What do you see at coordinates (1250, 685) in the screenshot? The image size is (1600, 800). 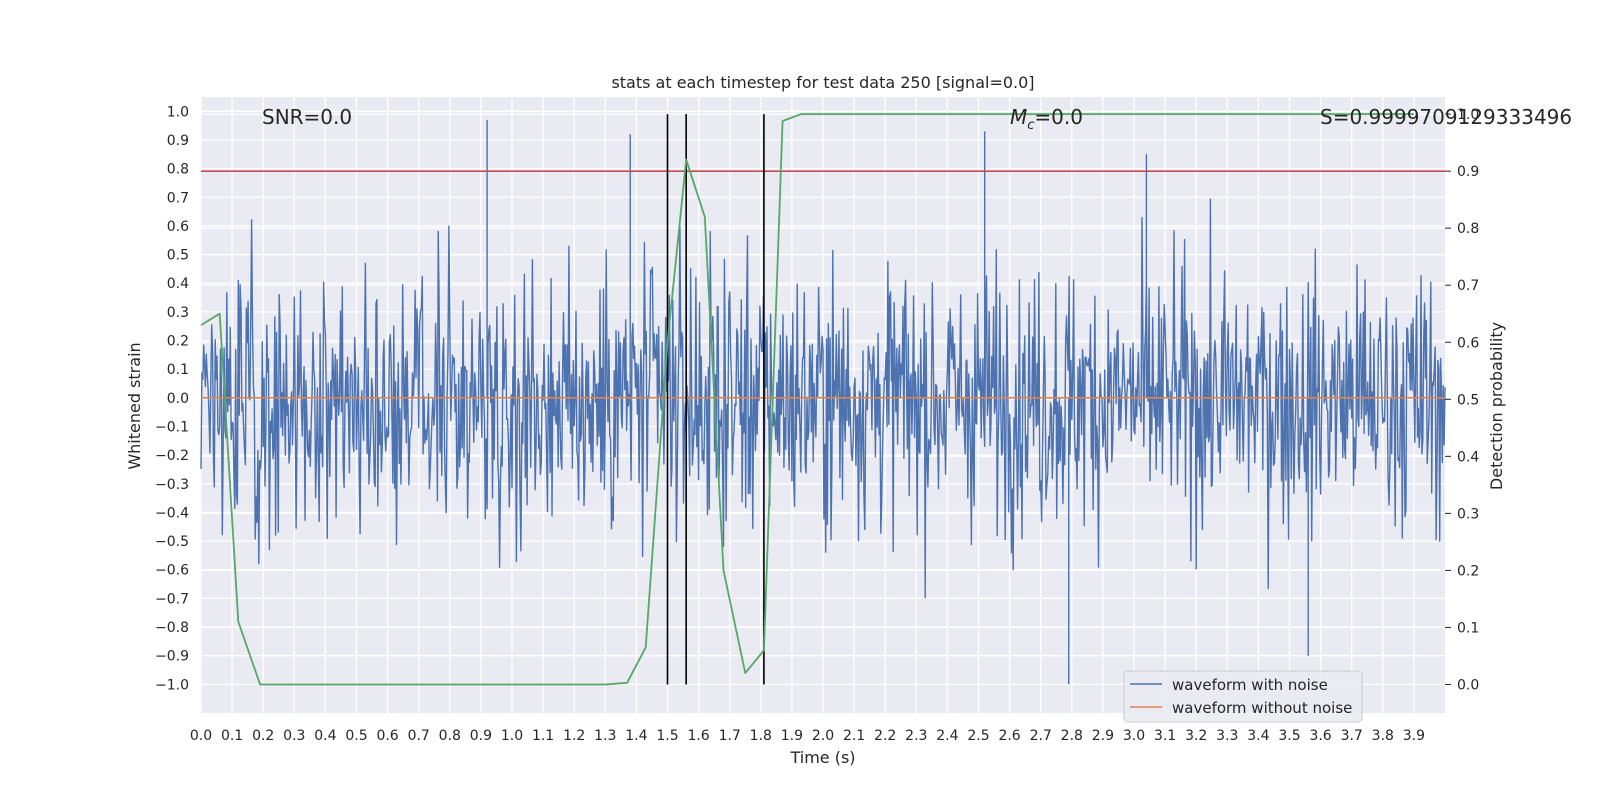 I see `legend-label-noise: waveform with noise` at bounding box center [1250, 685].